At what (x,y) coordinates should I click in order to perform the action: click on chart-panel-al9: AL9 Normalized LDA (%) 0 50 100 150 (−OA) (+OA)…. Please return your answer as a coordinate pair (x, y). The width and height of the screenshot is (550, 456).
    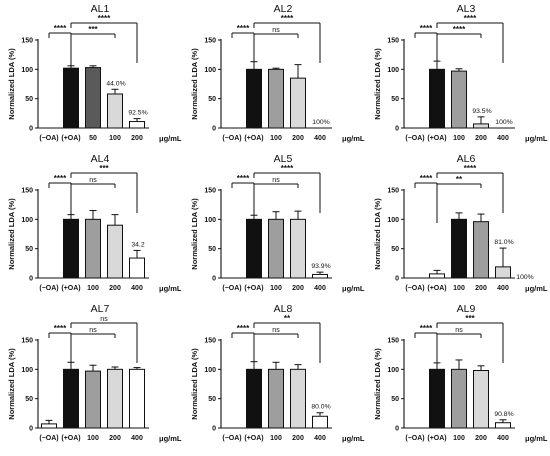
    Looking at the image, I should click on (460, 373).